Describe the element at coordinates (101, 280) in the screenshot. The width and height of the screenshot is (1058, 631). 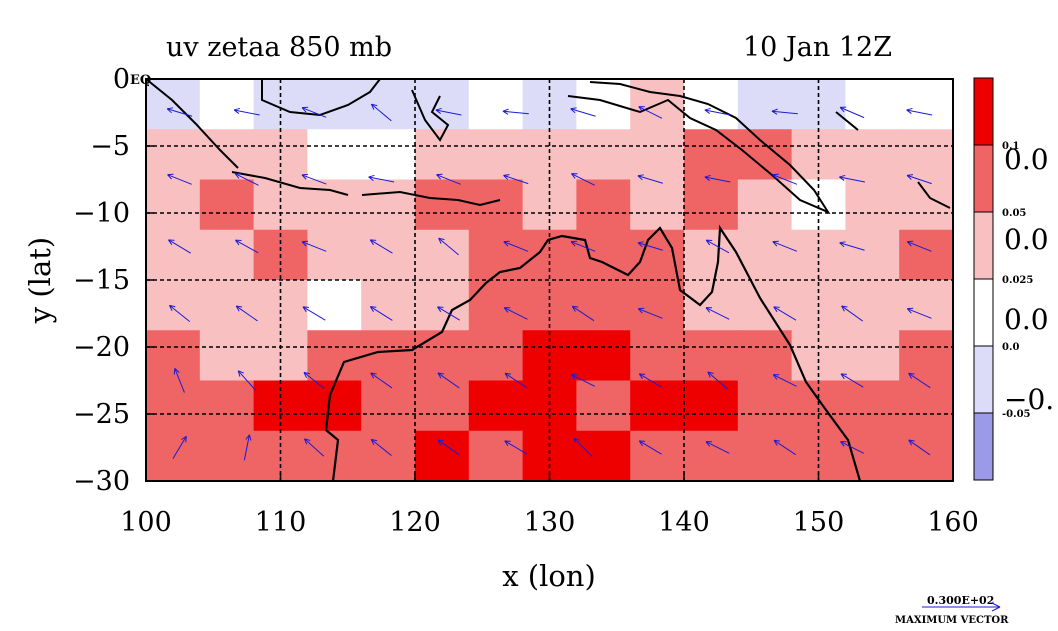
I see `y-tick-label: −15` at that location.